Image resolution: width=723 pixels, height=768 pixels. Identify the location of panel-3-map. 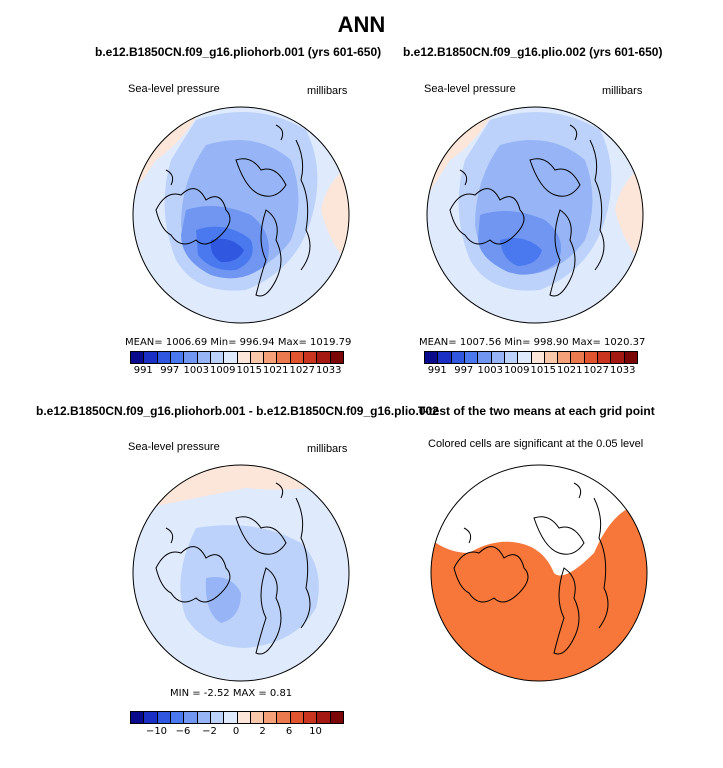
(241, 573).